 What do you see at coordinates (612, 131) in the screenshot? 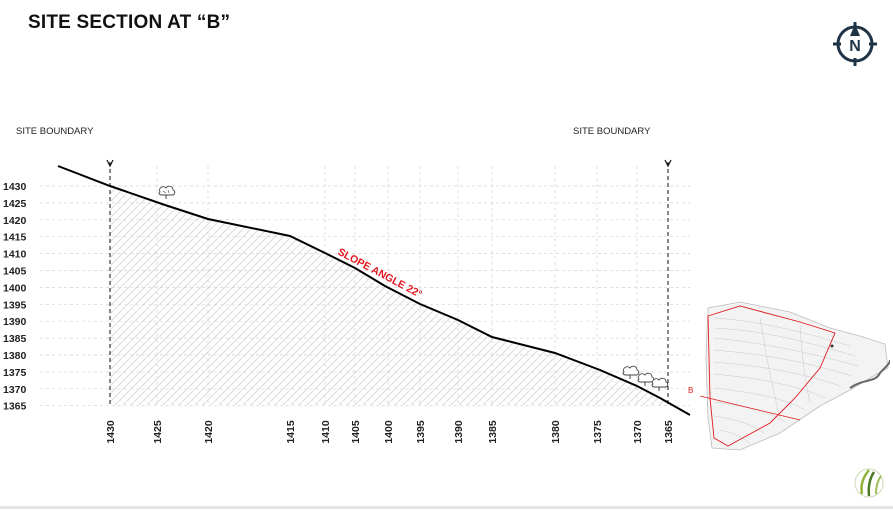
I see `right-boundary-label: SITE BOUNDARY` at bounding box center [612, 131].